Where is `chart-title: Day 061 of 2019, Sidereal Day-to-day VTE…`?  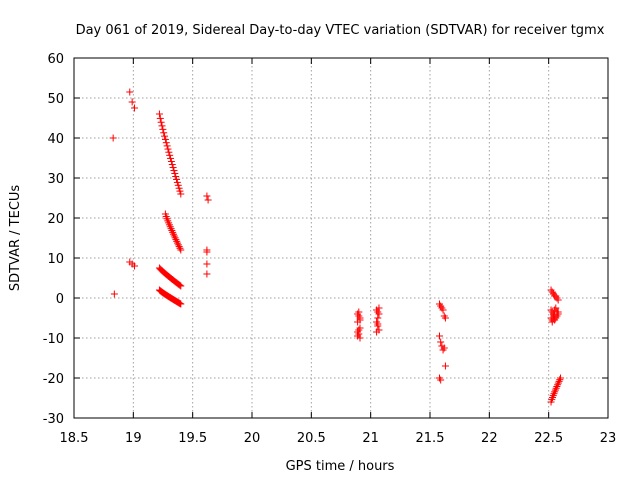 chart-title: Day 061 of 2019, Sidereal Day-to-day VTE… is located at coordinates (340, 30).